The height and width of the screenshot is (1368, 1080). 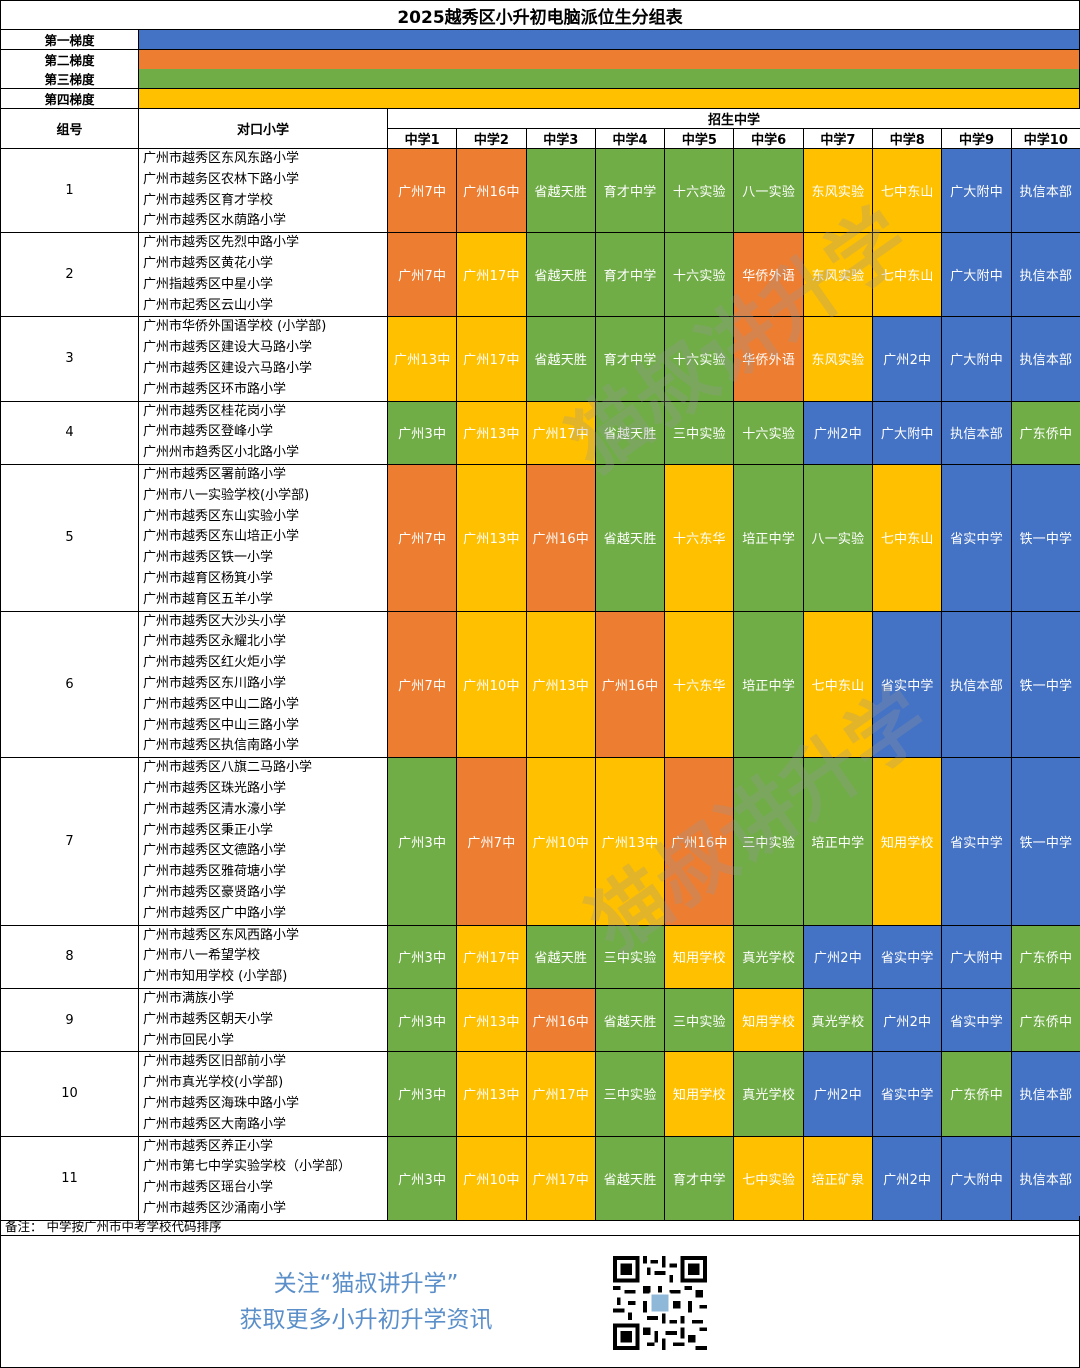 What do you see at coordinates (208, 1188) in the screenshot?
I see `primary-school: 广州市越秀区瑶台小学` at bounding box center [208, 1188].